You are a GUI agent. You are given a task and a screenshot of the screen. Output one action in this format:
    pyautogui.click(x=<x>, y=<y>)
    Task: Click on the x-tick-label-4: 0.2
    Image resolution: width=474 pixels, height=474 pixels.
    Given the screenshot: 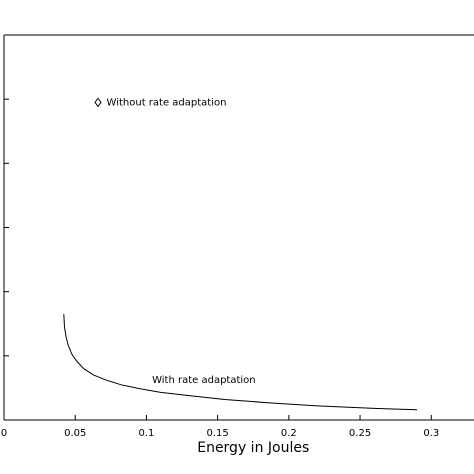 What is the action you would take?
    pyautogui.click(x=289, y=433)
    